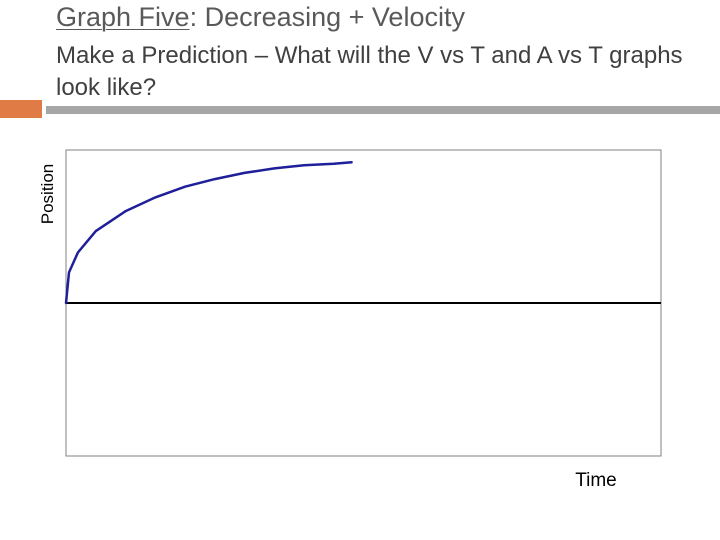 The height and width of the screenshot is (540, 720). What do you see at coordinates (596, 480) in the screenshot?
I see `x-axis-label: Time` at bounding box center [596, 480].